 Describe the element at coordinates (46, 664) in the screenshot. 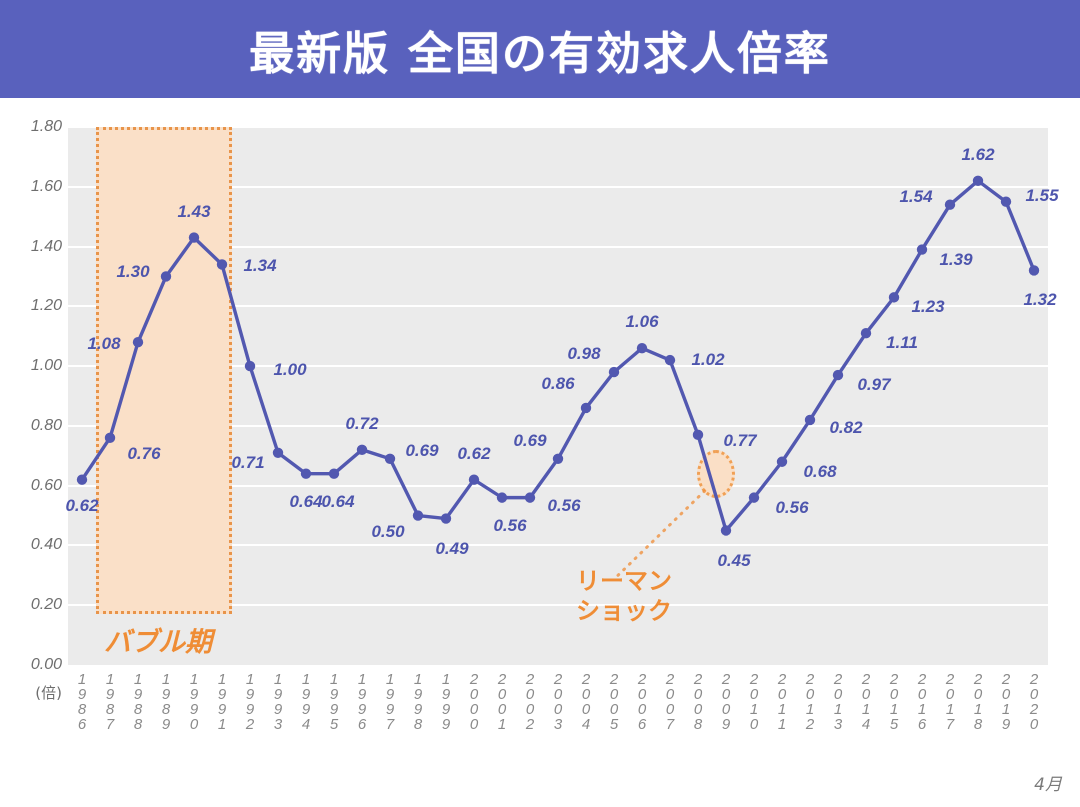

I see `y-axis-tick-label: 0.00` at that location.